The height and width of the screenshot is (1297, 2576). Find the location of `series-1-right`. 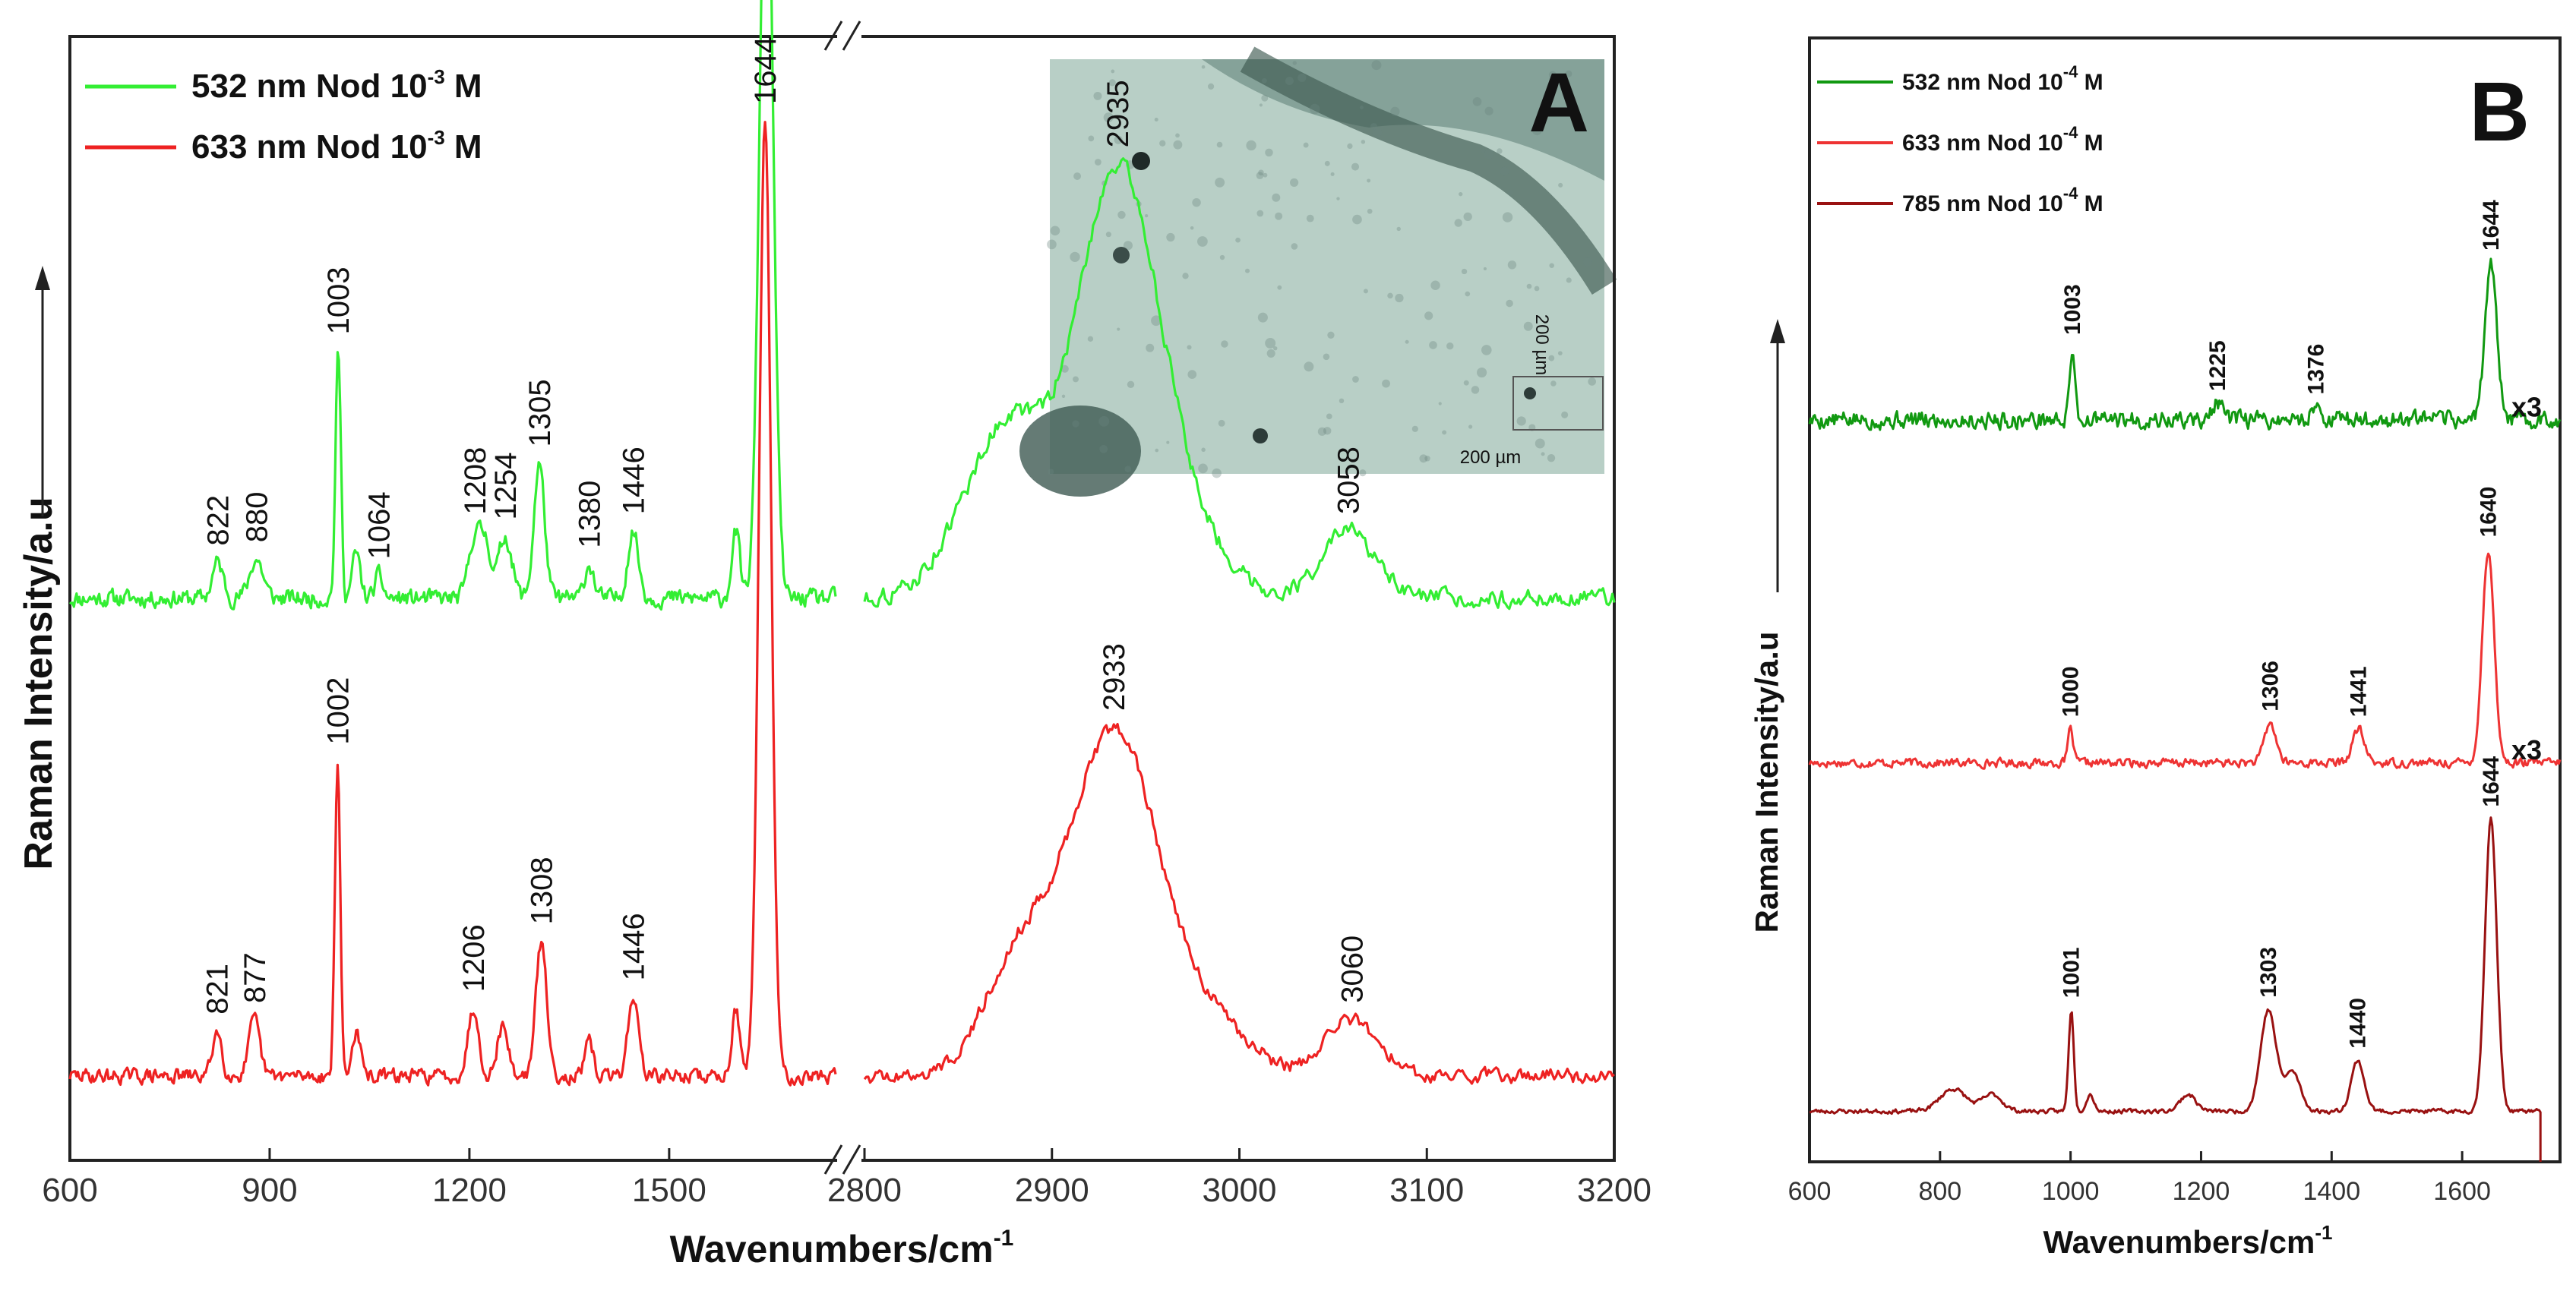

series-1-right is located at coordinates (1239, 384).